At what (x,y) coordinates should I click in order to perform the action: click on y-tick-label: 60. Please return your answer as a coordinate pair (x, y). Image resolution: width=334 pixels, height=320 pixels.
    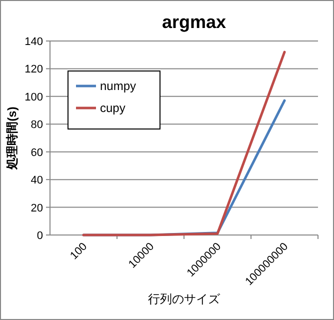
    Looking at the image, I should click on (36, 152).